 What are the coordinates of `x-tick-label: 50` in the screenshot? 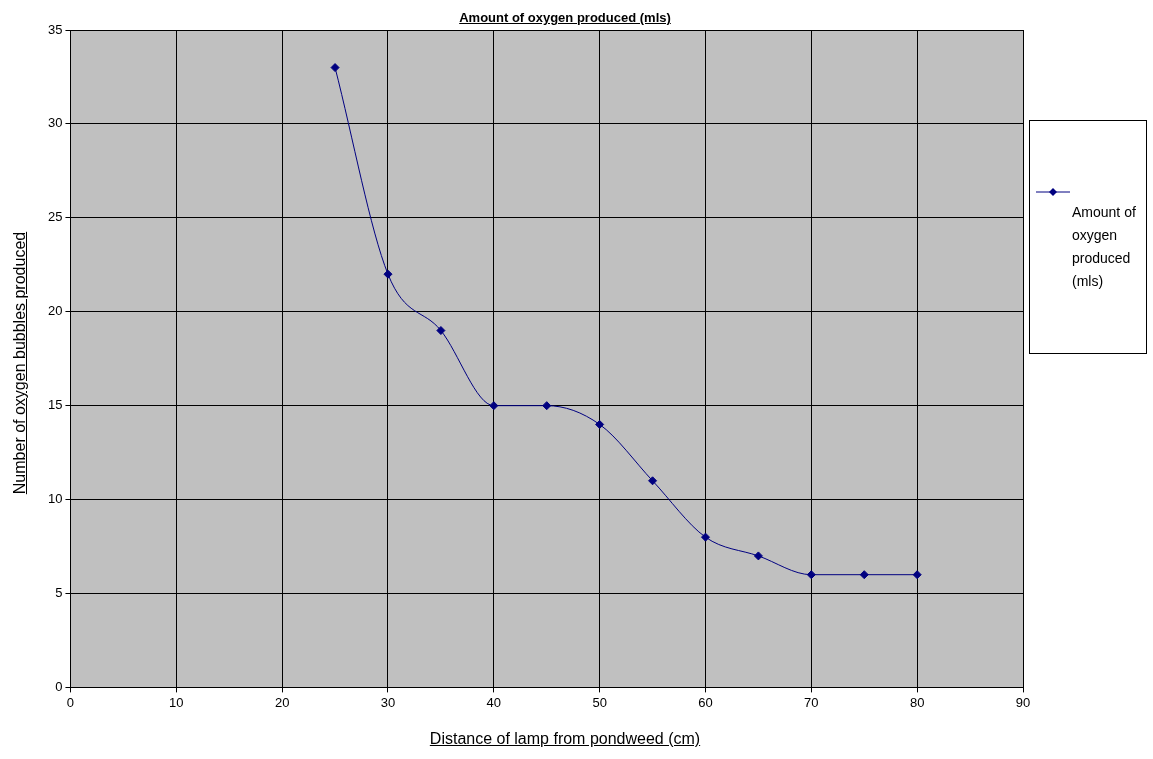 It's located at (599, 702).